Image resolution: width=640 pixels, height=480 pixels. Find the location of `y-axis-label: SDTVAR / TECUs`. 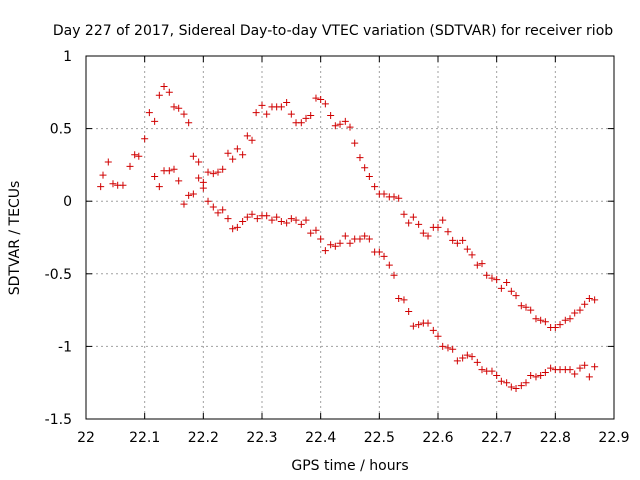

y-axis-label: SDTVAR / TECUs is located at coordinates (15, 238).